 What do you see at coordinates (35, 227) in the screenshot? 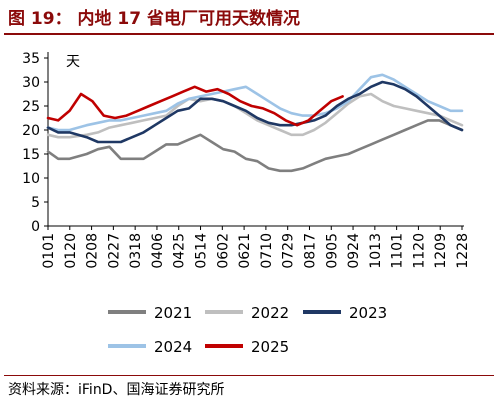
I see `y-tick-label: 0` at bounding box center [35, 227].